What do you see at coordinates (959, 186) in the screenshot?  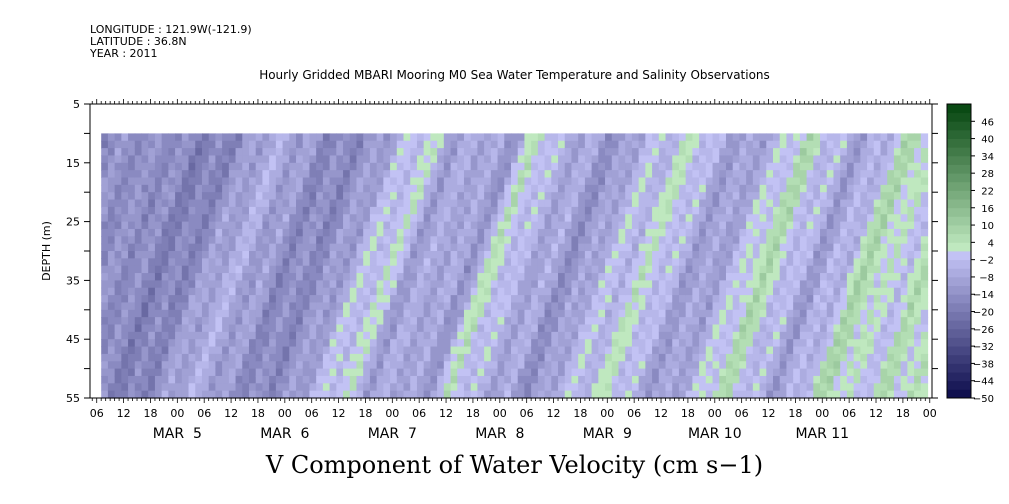 I see `colorbar-swatch` at bounding box center [959, 186].